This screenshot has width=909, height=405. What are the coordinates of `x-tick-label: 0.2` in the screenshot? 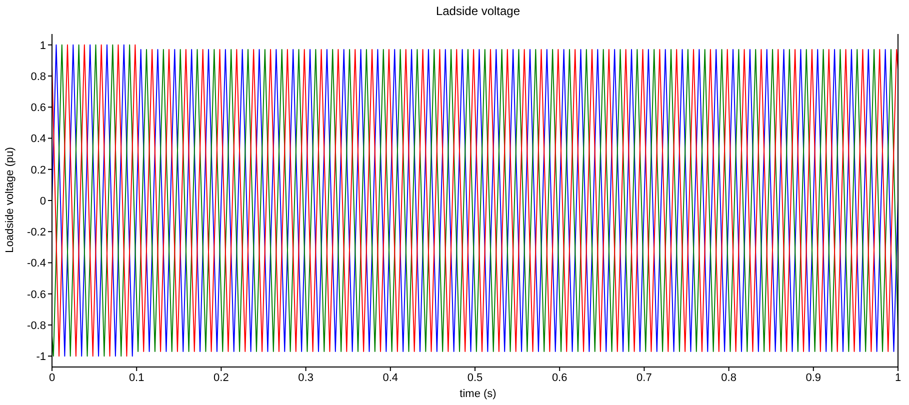 It's located at (221, 378).